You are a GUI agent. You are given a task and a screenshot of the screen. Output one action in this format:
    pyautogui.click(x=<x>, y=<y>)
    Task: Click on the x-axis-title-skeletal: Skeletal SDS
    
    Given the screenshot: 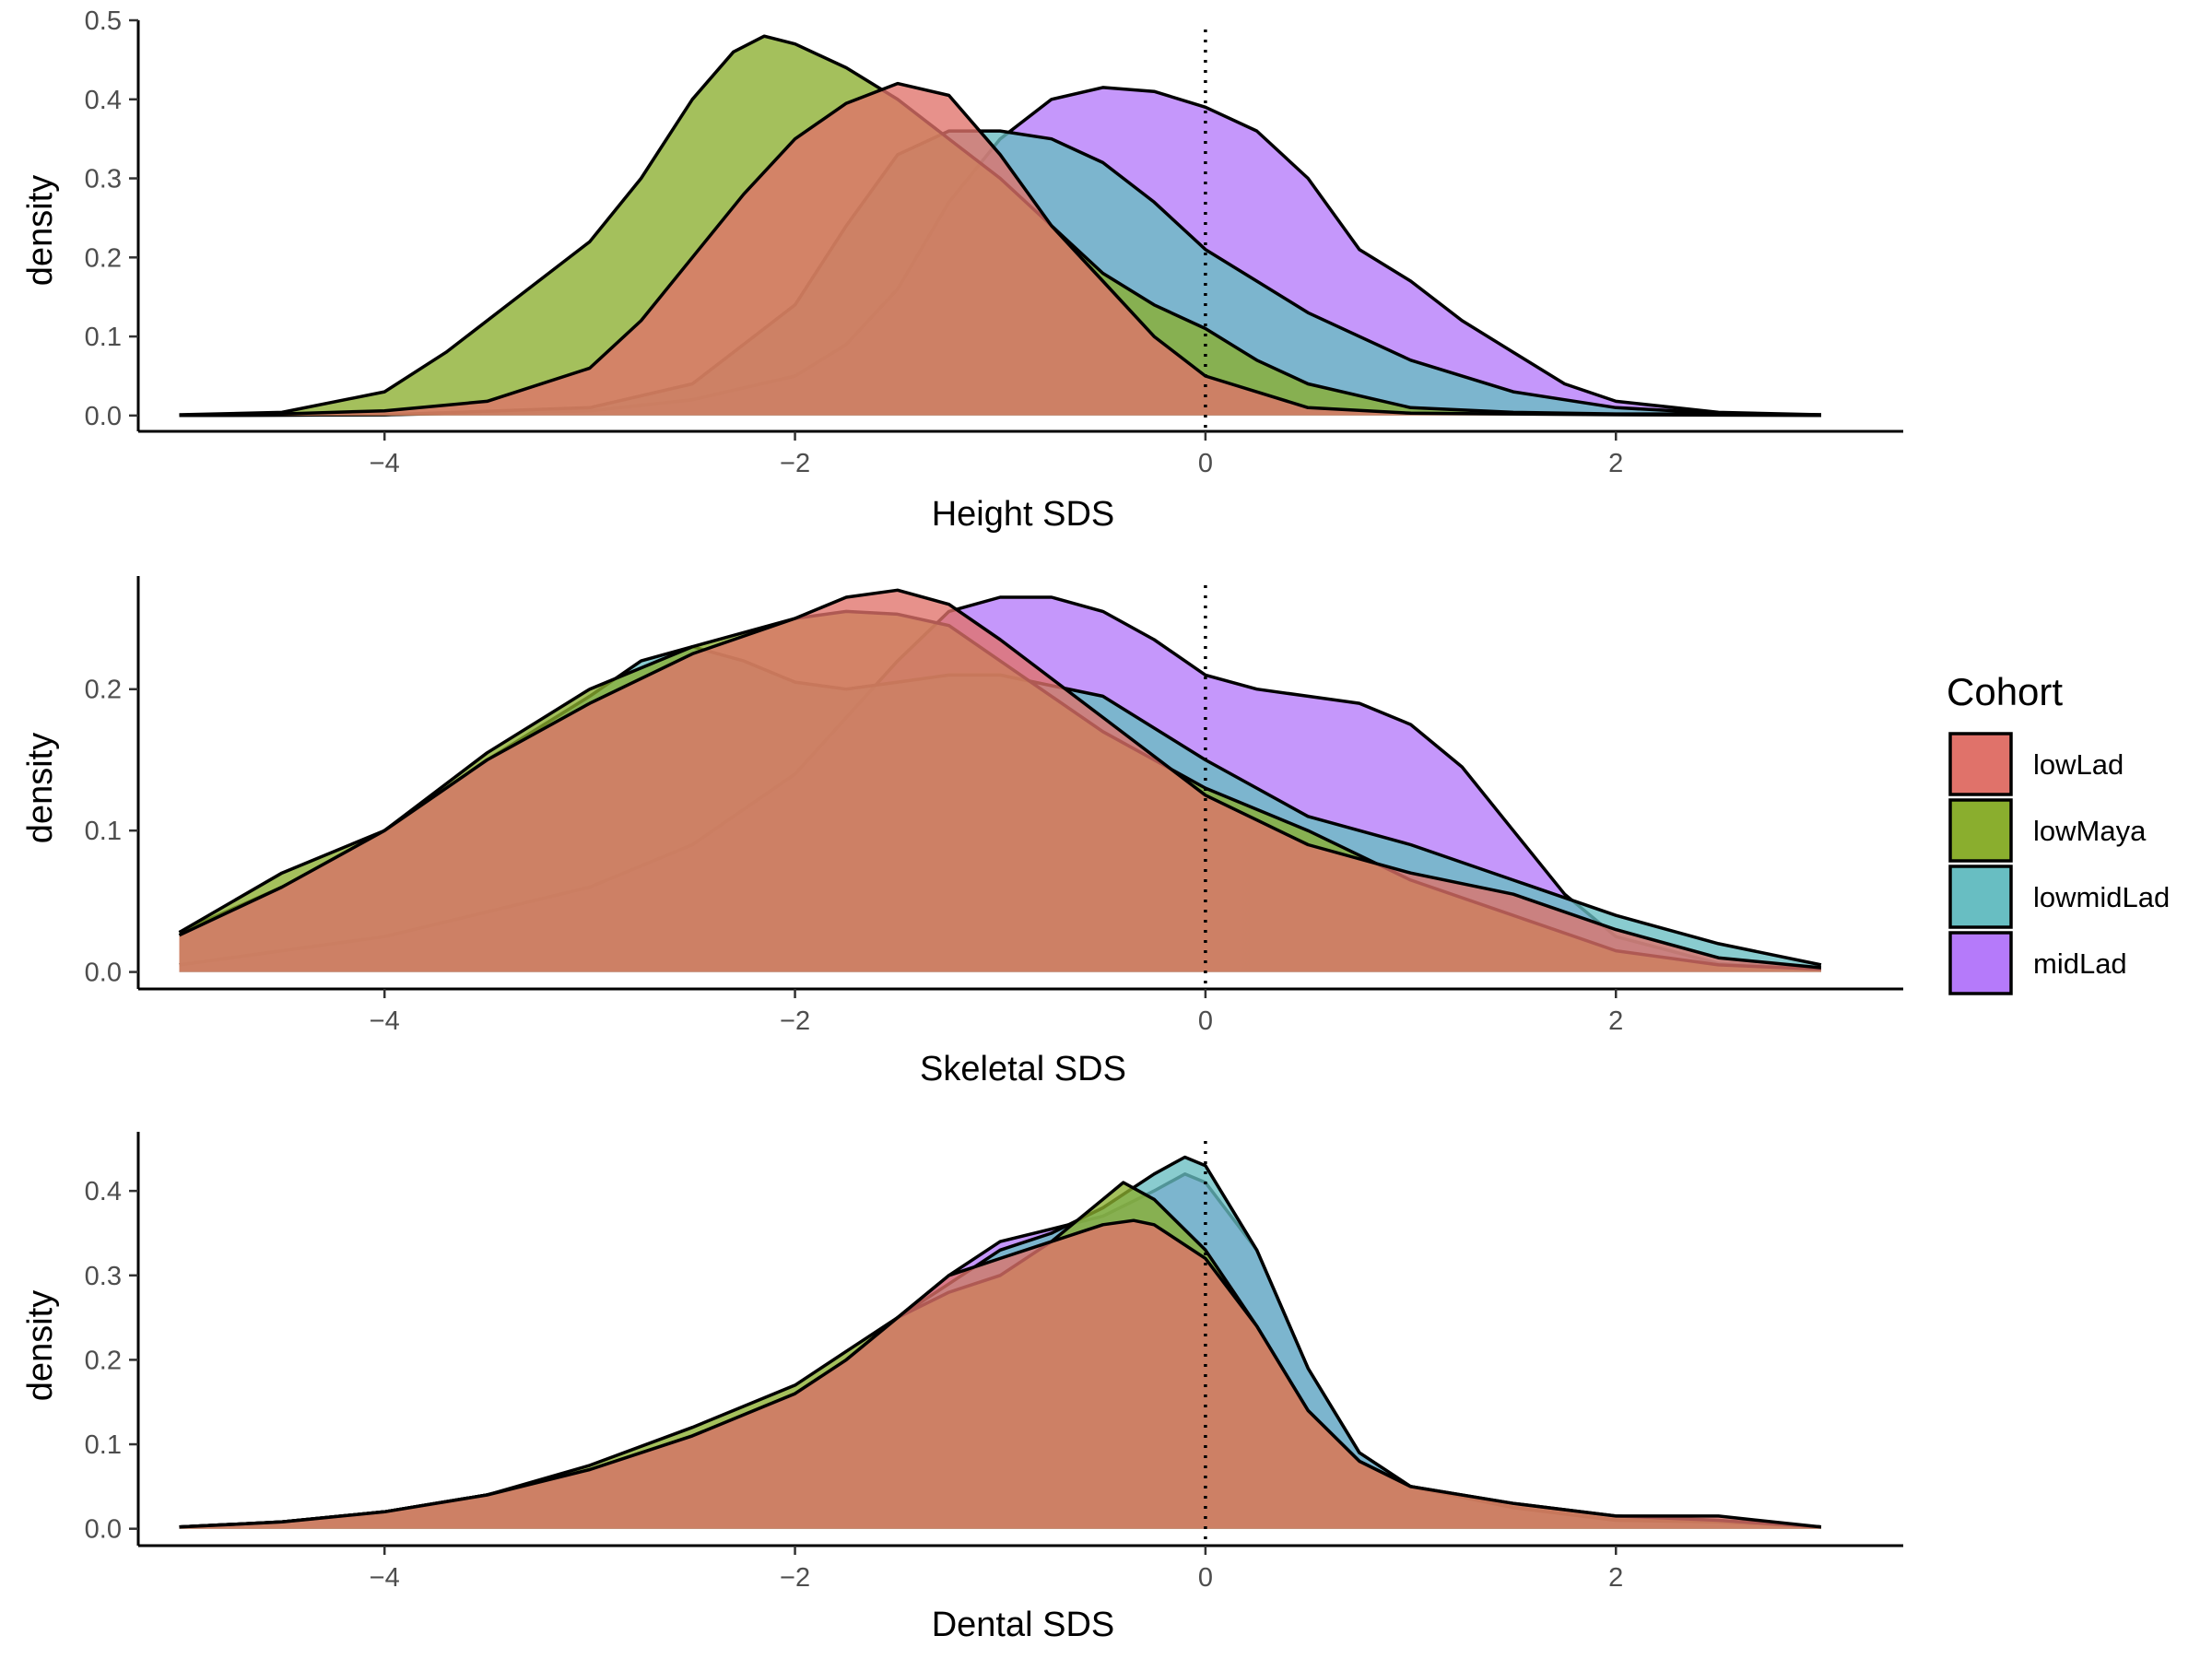 What is the action you would take?
    pyautogui.click(x=1023, y=1069)
    